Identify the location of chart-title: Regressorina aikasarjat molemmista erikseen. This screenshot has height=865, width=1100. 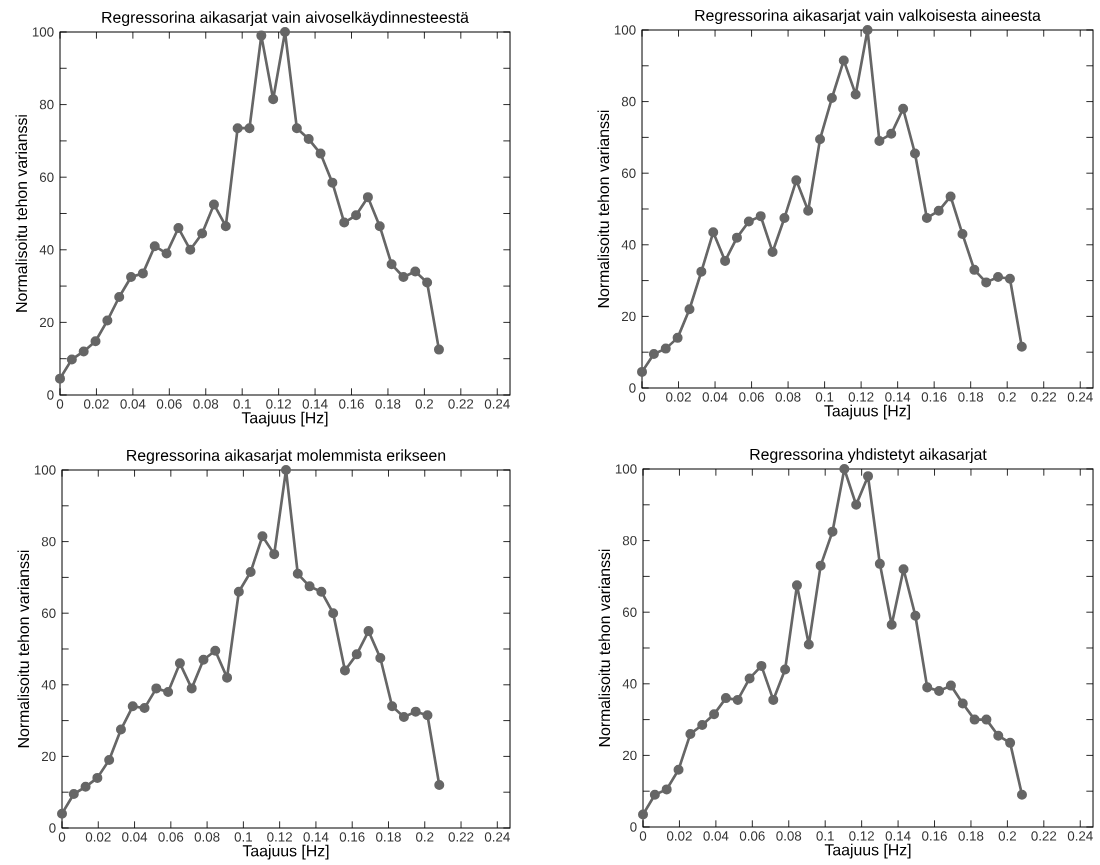
(286, 457).